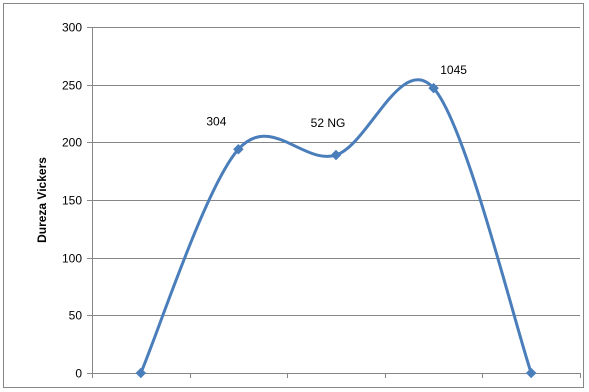 This screenshot has width=589, height=392. Describe the element at coordinates (72, 86) in the screenshot. I see `y-tick-label-250: 250` at that location.